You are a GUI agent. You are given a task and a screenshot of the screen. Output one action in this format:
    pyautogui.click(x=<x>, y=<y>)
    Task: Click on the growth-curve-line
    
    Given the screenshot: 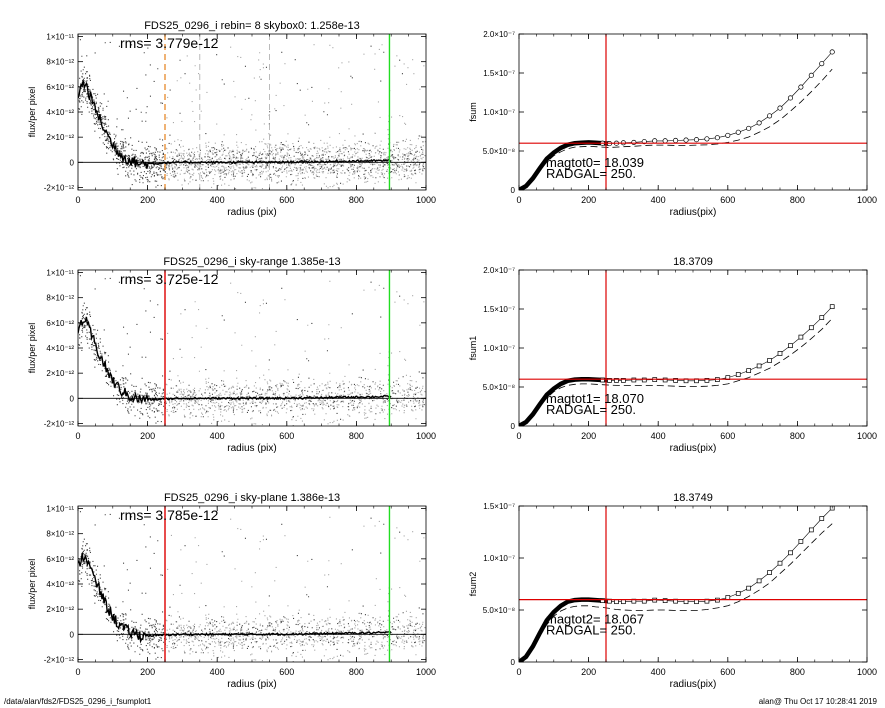 What is the action you would take?
    pyautogui.click(x=676, y=584)
    